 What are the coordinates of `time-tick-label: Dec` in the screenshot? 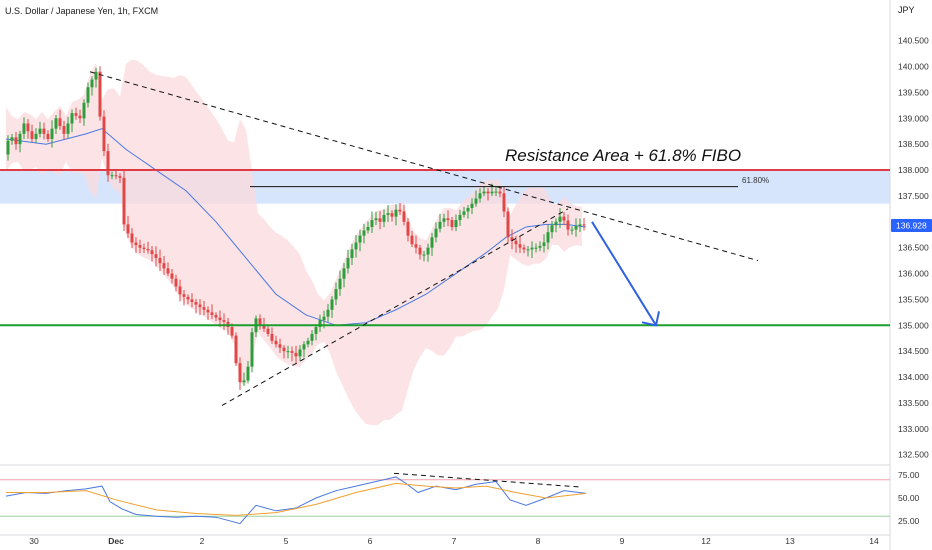 It's located at (116, 541).